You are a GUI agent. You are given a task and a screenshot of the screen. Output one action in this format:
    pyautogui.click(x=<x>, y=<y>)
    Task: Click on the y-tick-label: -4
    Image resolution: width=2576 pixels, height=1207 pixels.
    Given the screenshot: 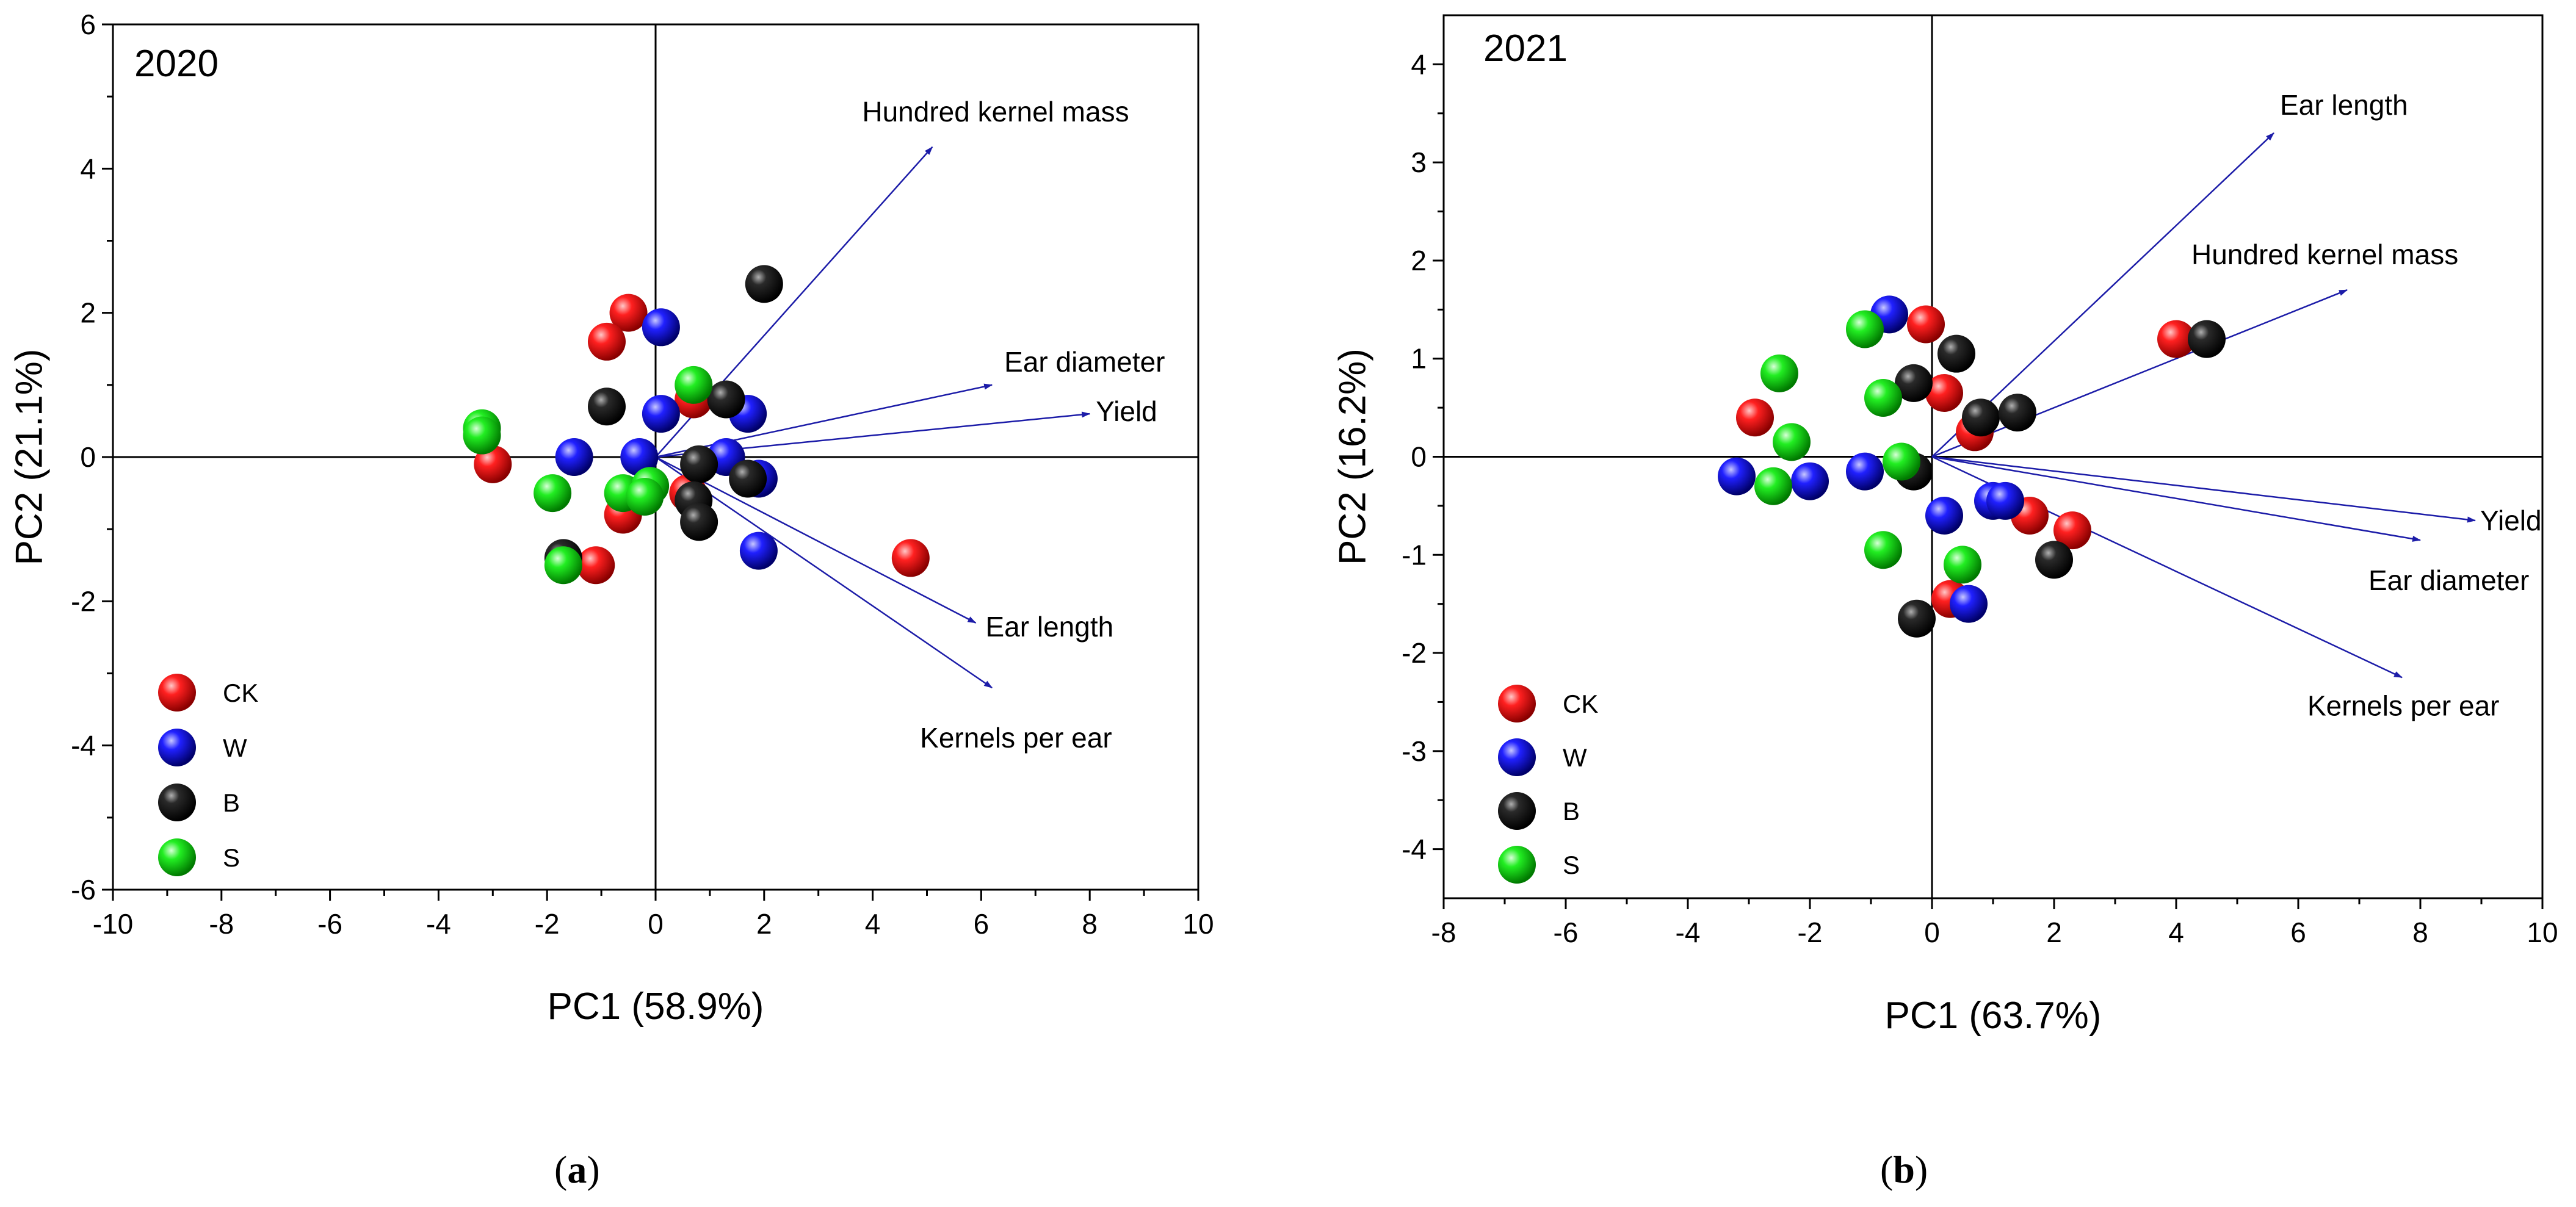 What is the action you would take?
    pyautogui.click(x=1414, y=849)
    